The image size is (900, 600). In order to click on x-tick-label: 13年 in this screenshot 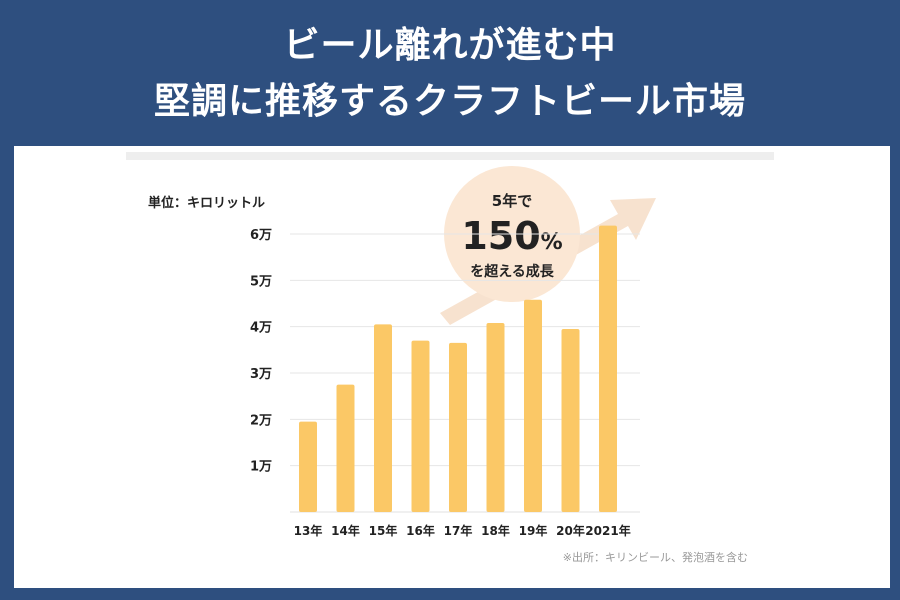, I will do `click(308, 530)`.